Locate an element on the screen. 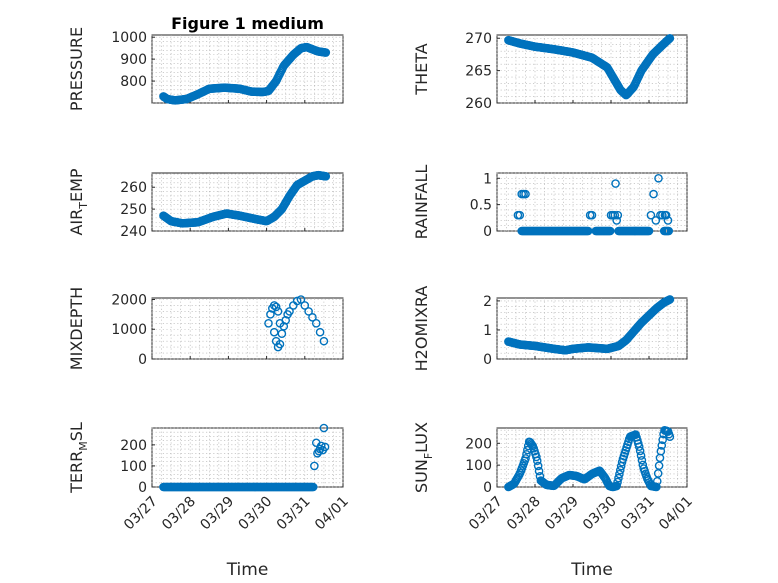 The image size is (778, 583). figure-title: Figure 1 medium is located at coordinates (247, 23).